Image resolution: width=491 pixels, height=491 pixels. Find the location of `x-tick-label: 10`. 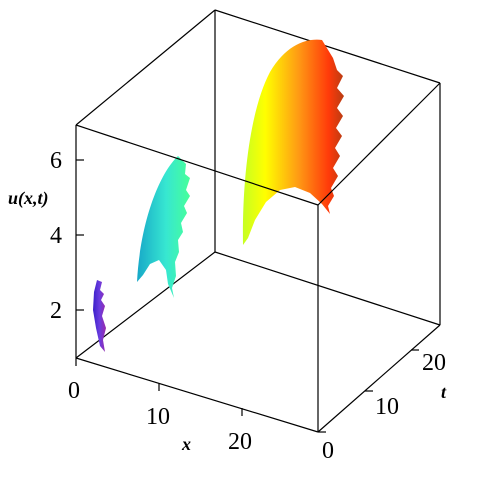

x-tick-label: 10 is located at coordinates (158, 417).